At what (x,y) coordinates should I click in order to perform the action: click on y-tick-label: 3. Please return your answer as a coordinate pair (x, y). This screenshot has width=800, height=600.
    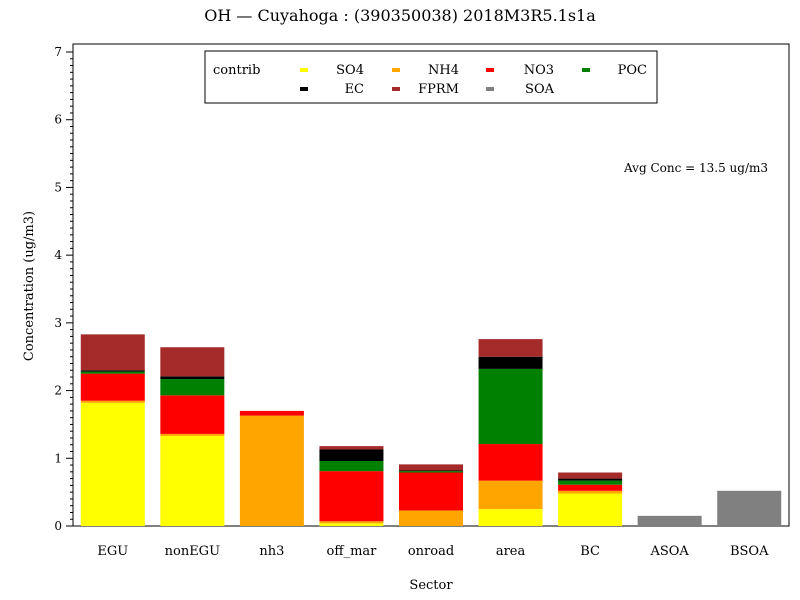
    Looking at the image, I should click on (58, 323).